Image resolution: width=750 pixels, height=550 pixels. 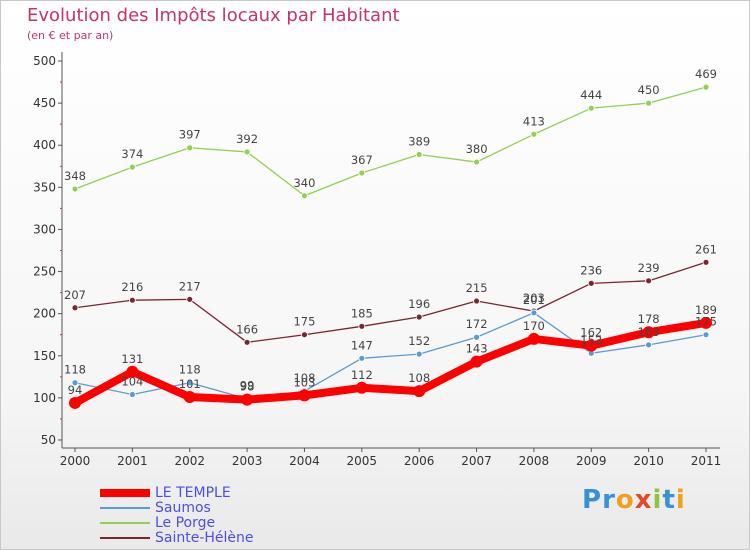 What do you see at coordinates (649, 268) in the screenshot?
I see `data-label: 239` at bounding box center [649, 268].